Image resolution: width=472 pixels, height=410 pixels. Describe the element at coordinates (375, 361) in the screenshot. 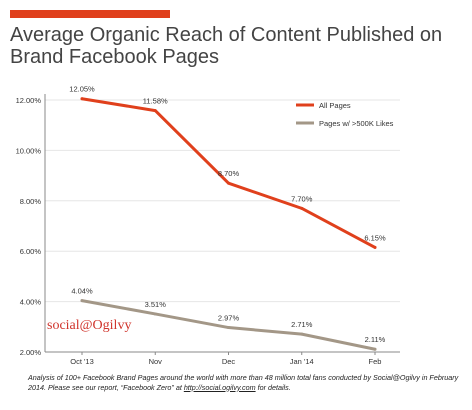

I see `x-tick-label: Feb` at that location.